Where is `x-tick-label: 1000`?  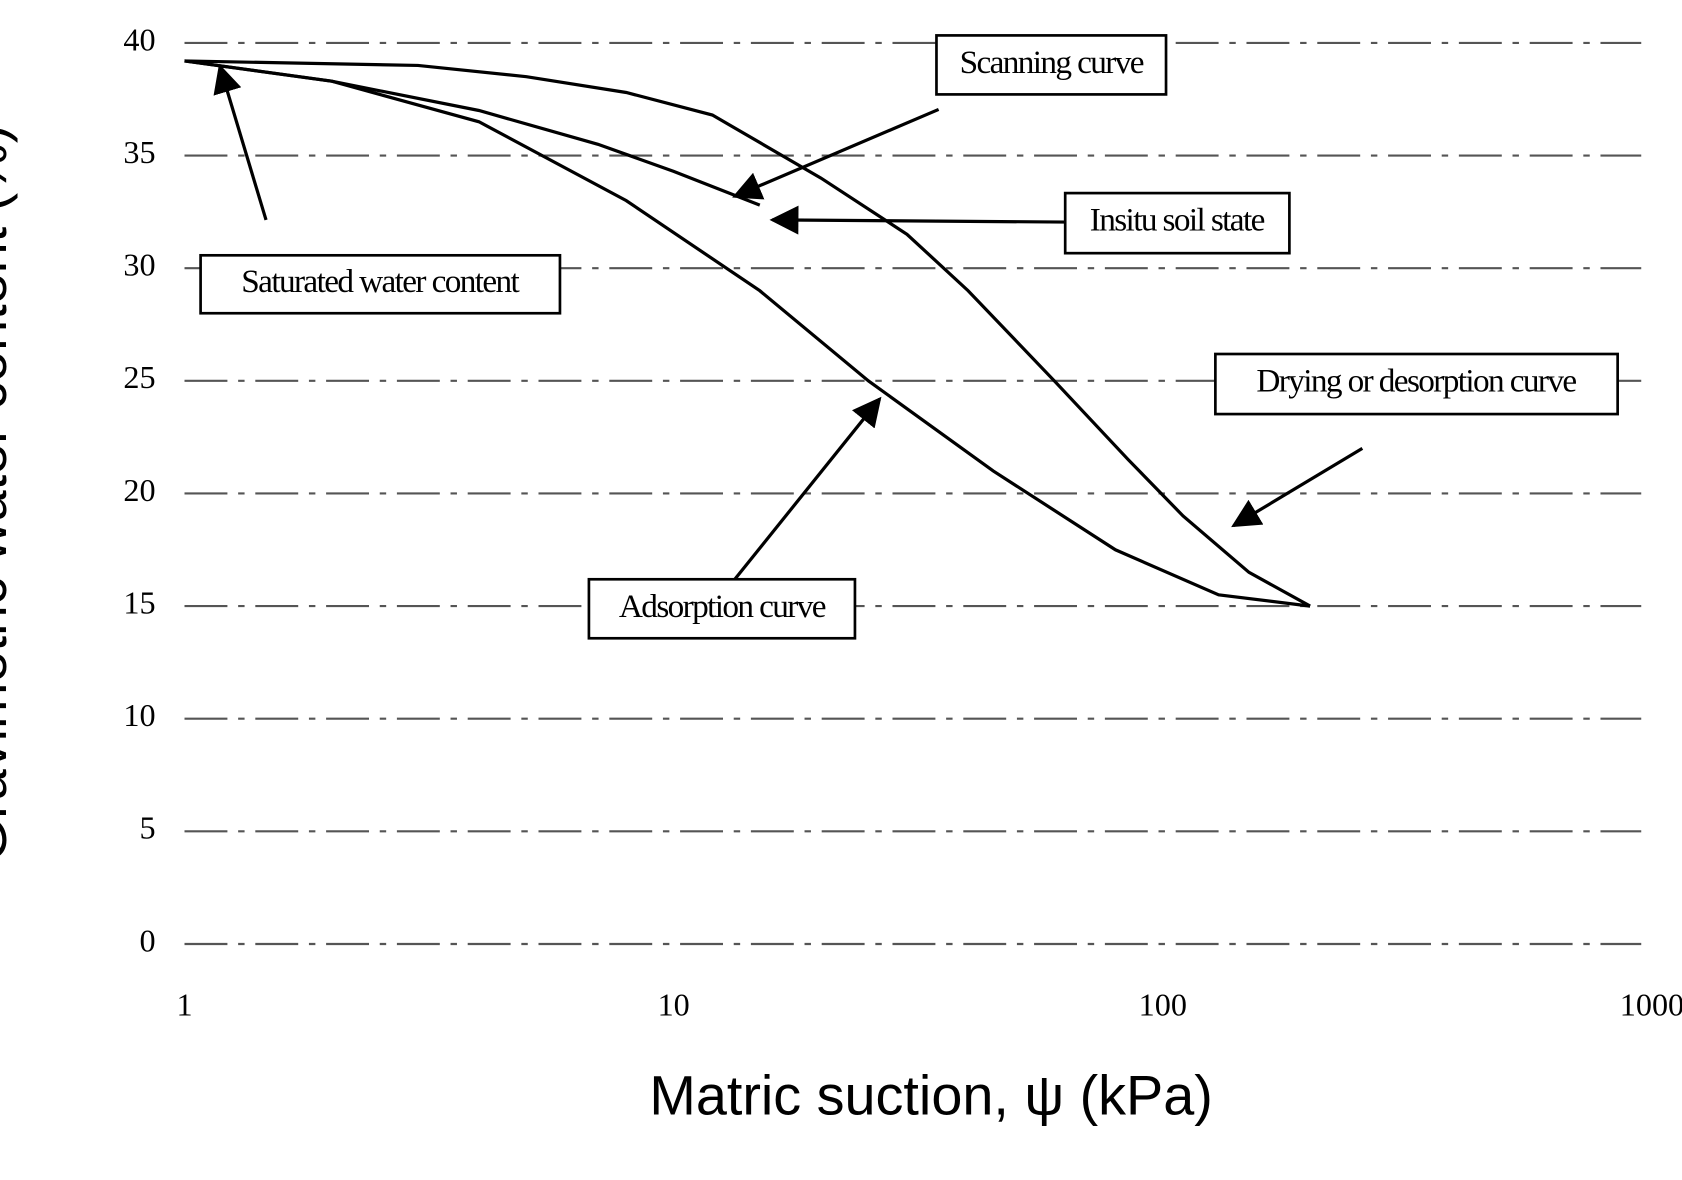 x-tick-label: 1000 is located at coordinates (1651, 1005).